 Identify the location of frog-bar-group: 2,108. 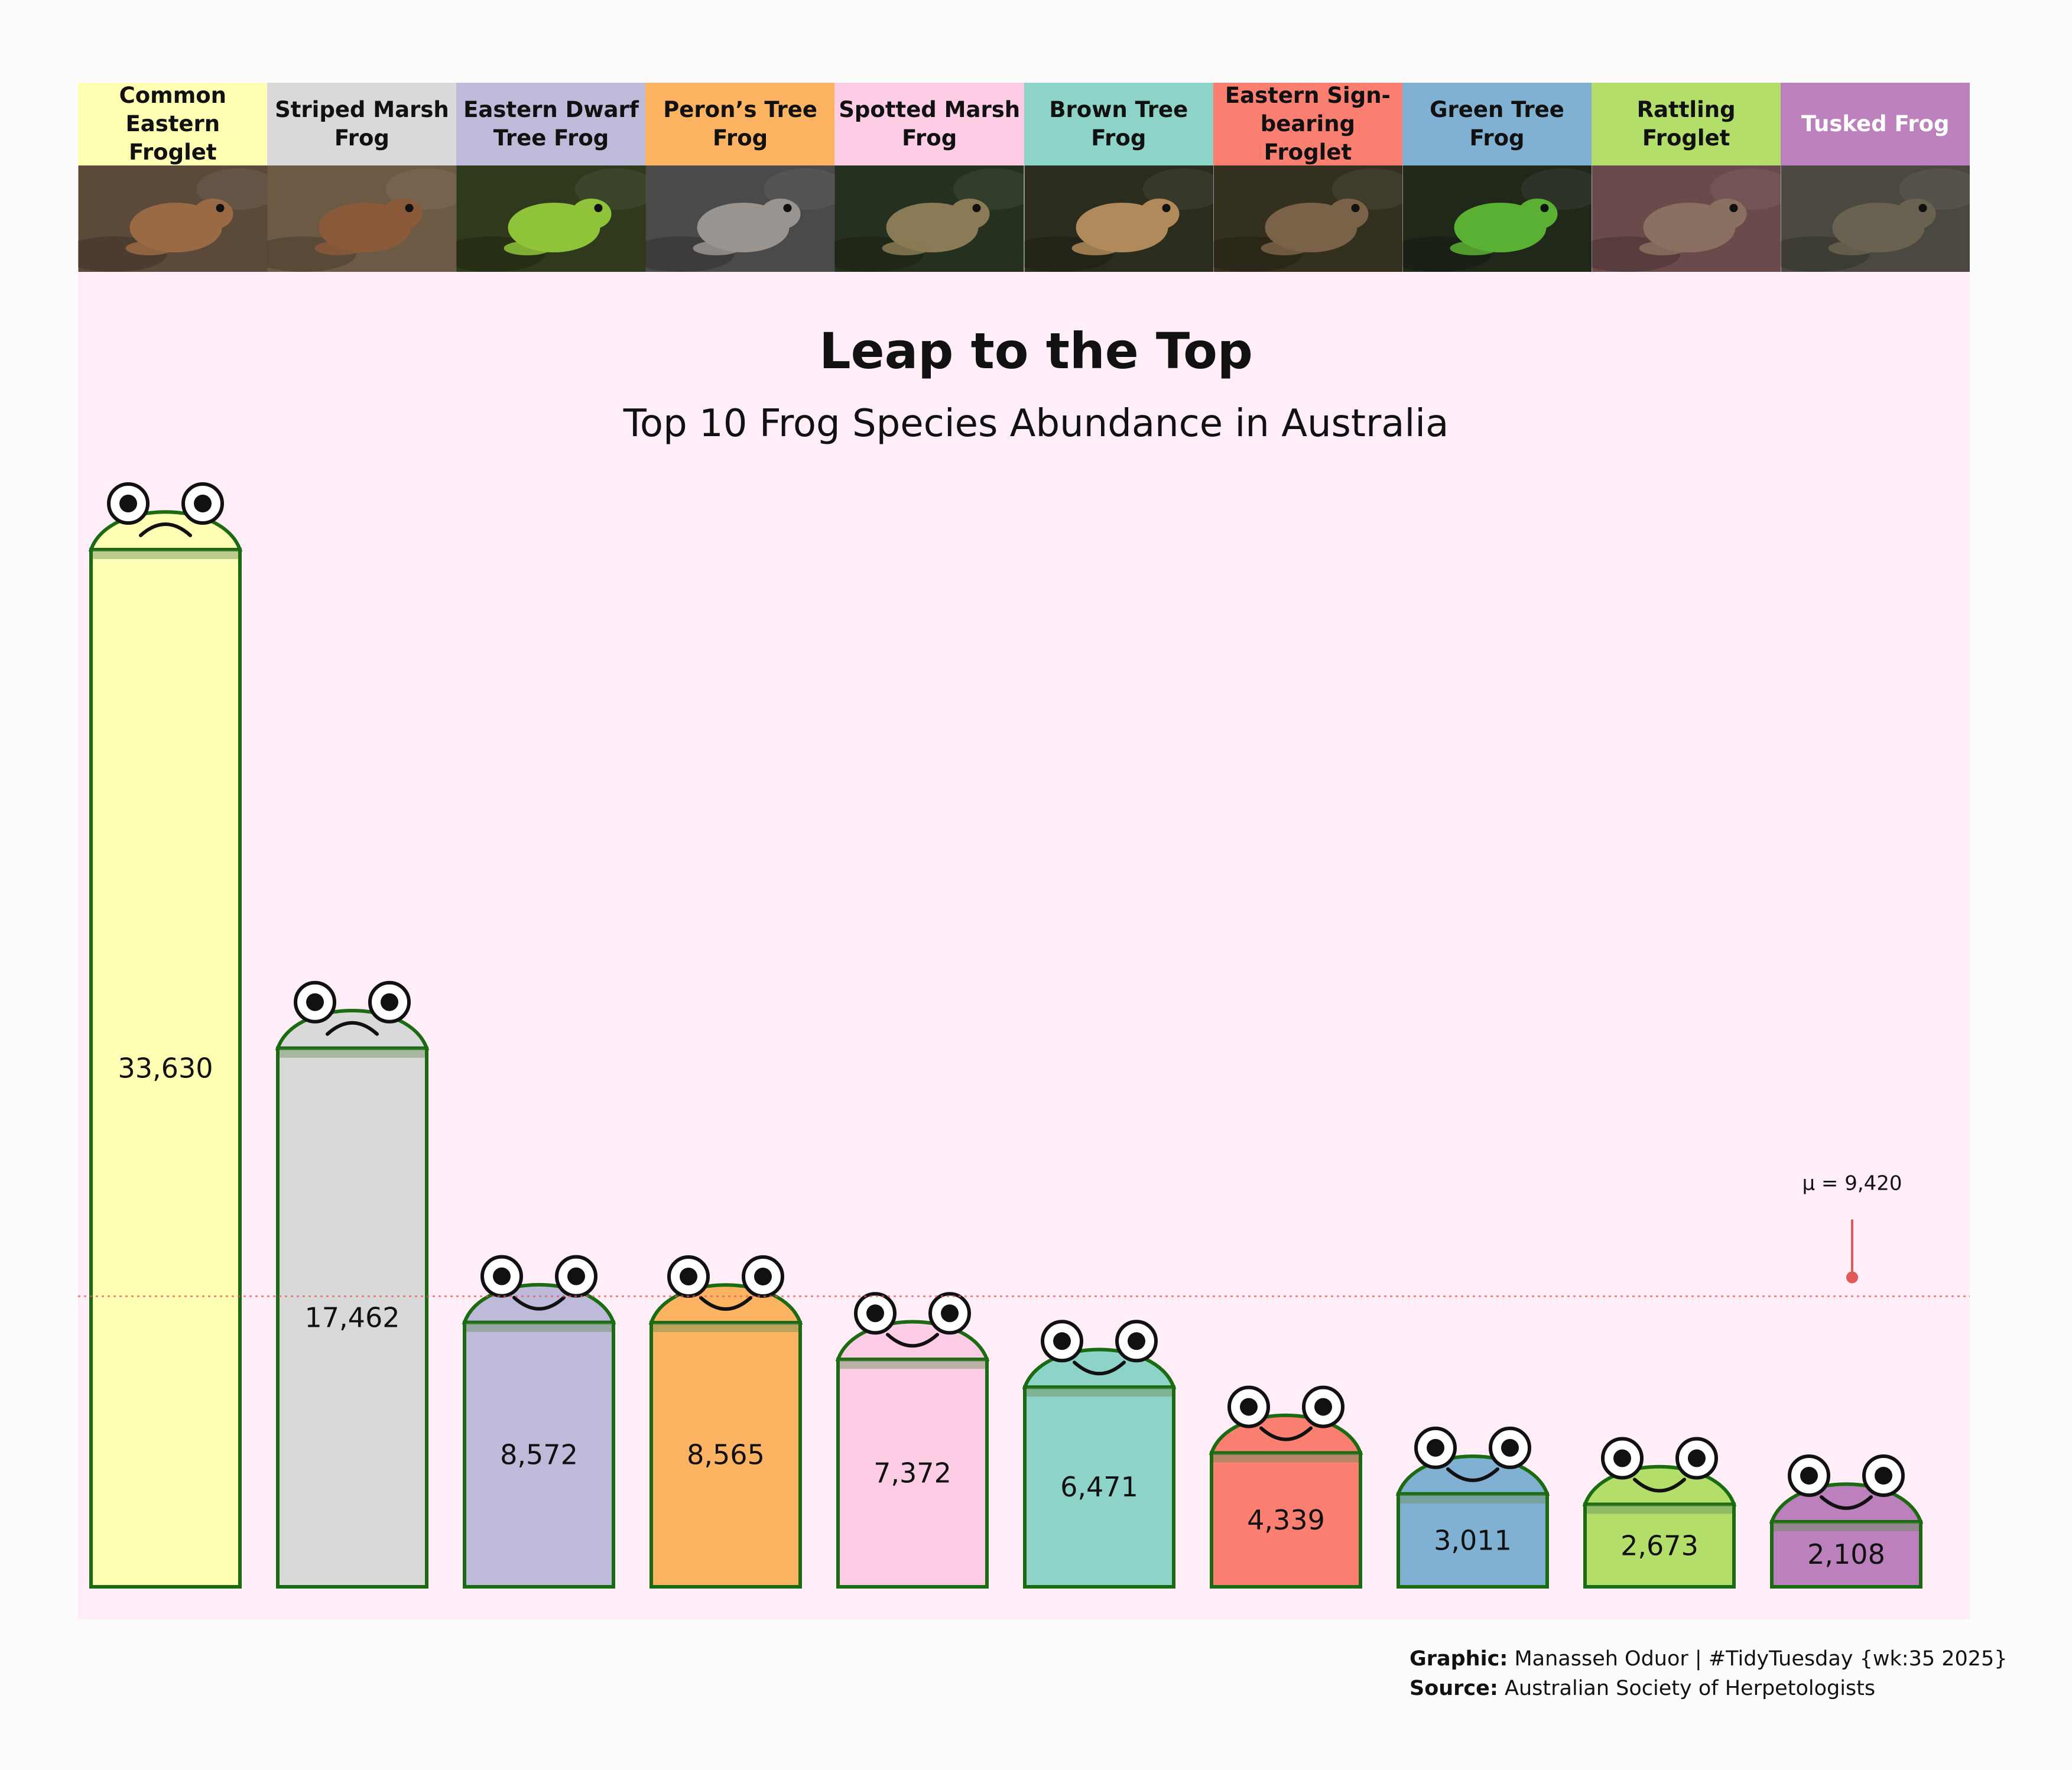
(1846, 1521).